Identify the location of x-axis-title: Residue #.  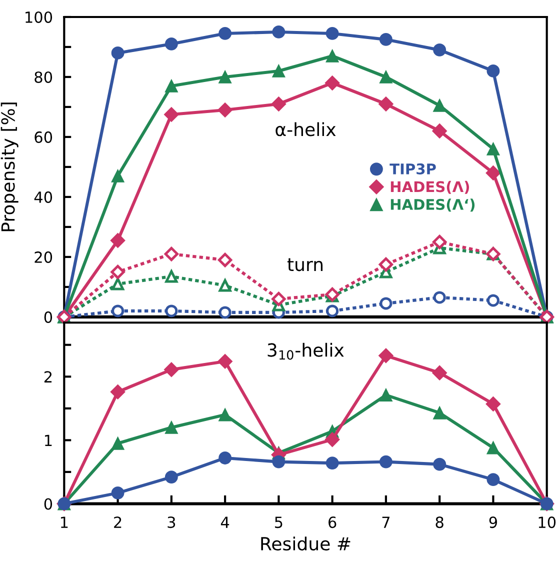
(305, 543).